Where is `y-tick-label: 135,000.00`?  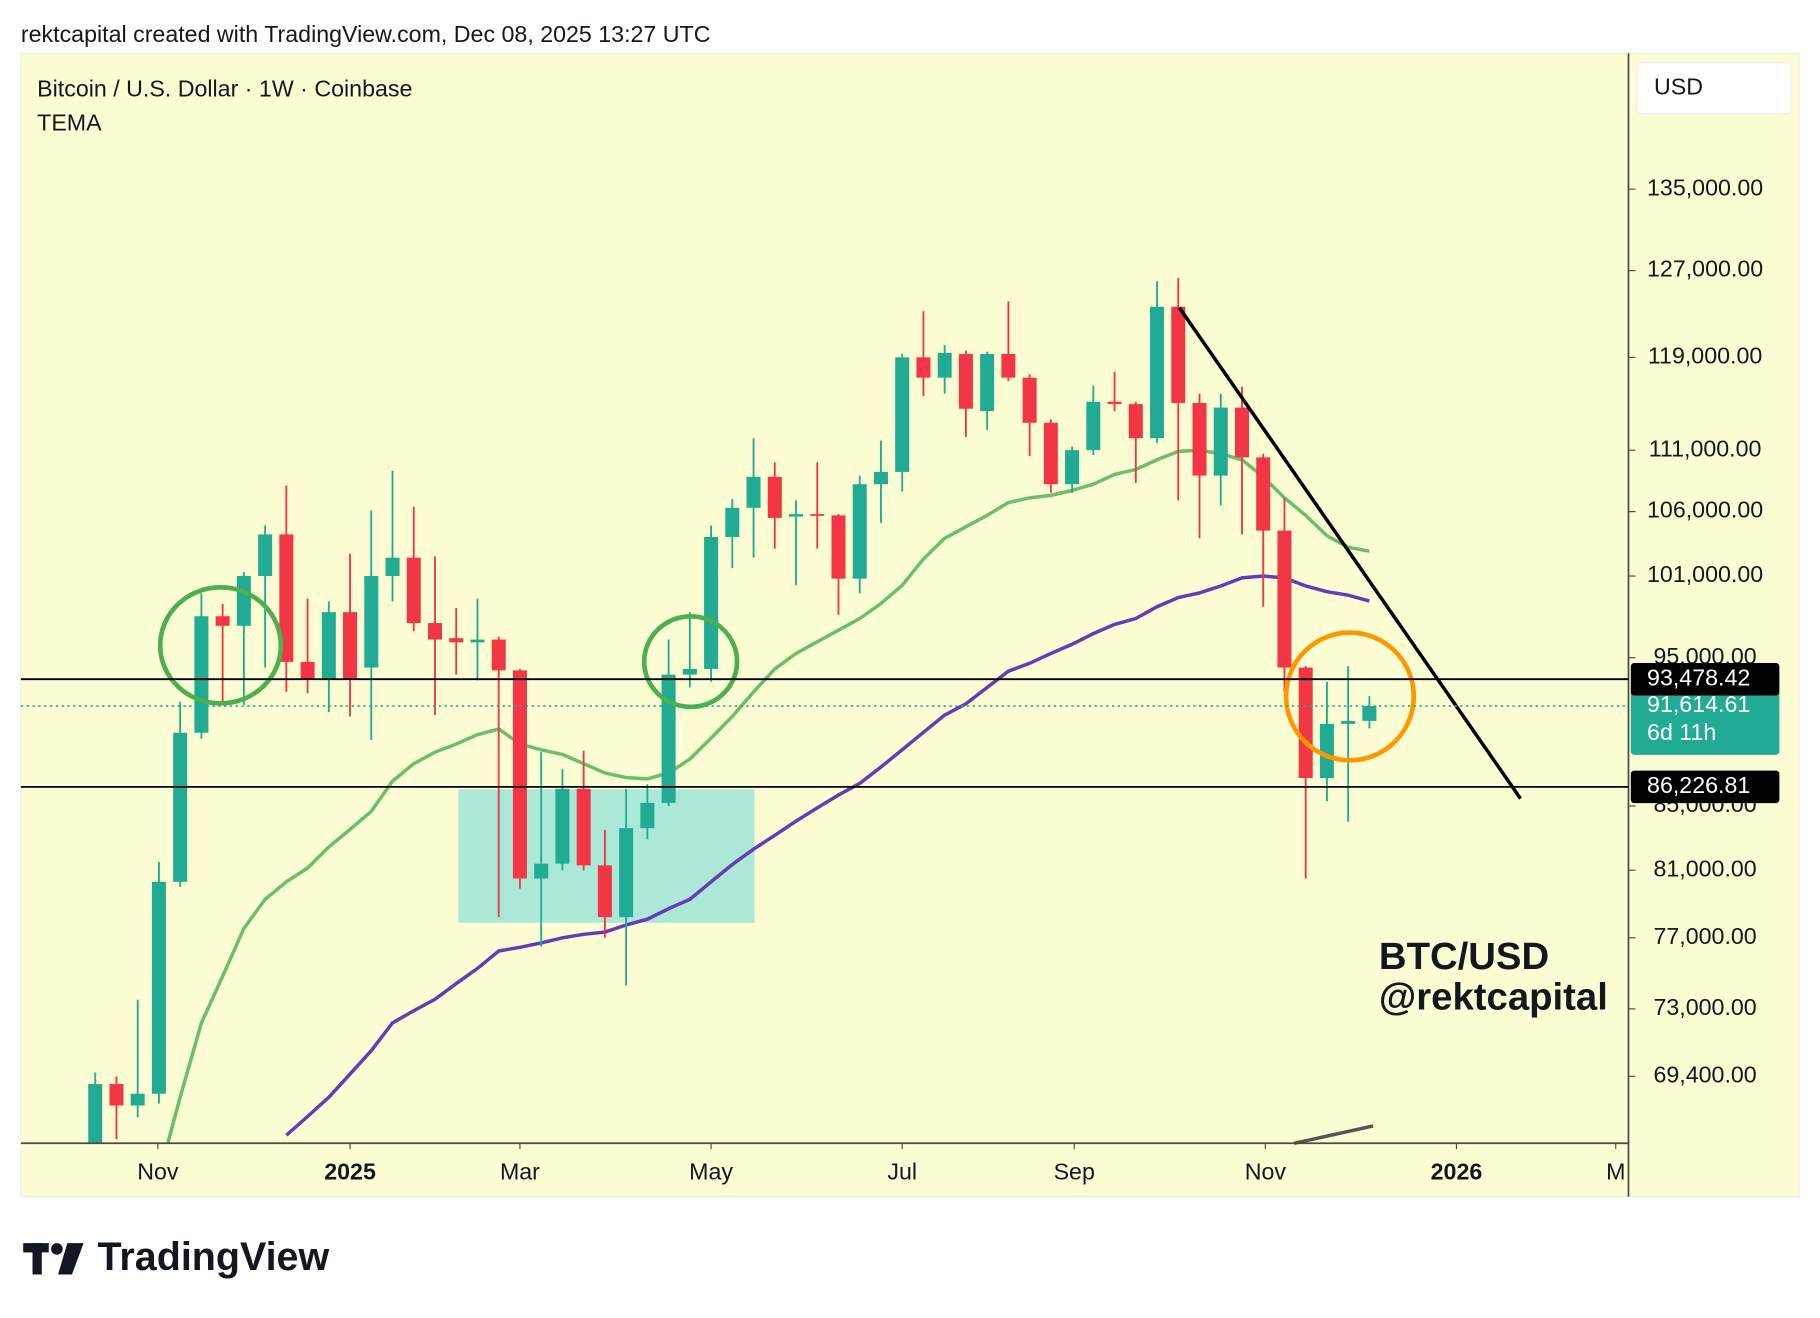 y-tick-label: 135,000.00 is located at coordinates (1705, 187).